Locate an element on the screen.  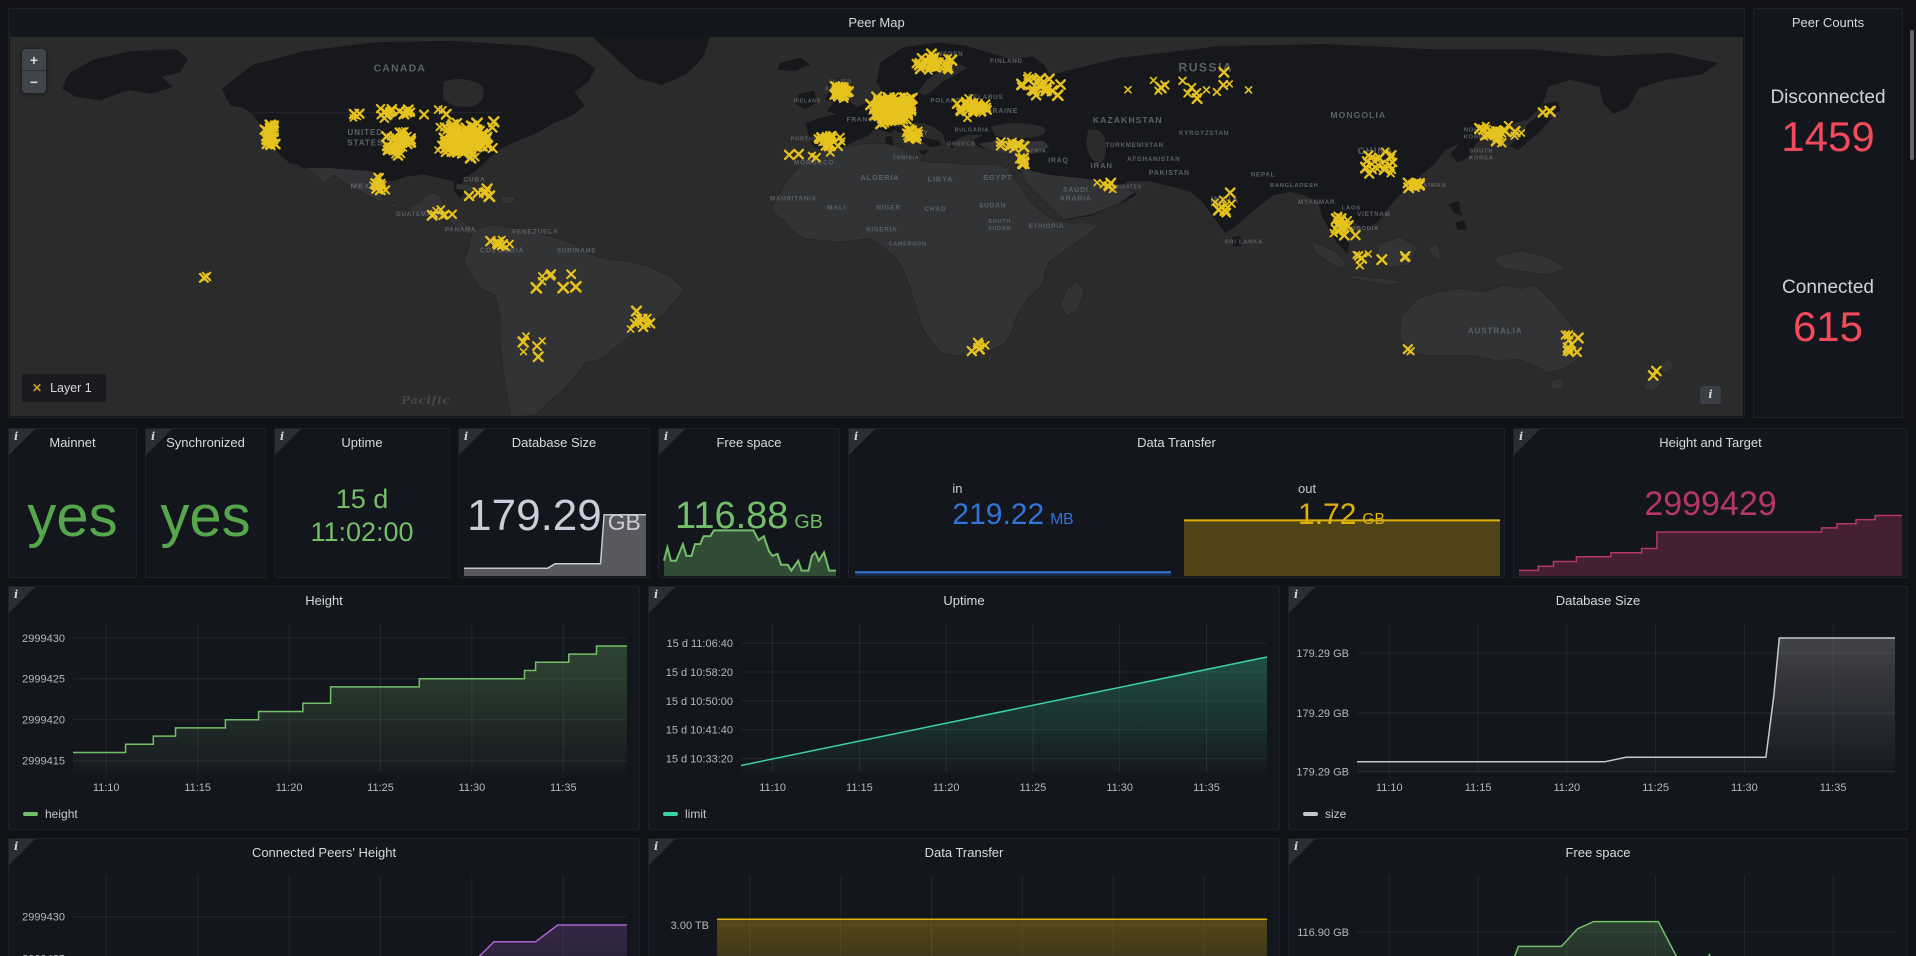
svg-text: SYRIA is located at coordinates (1036, 151).